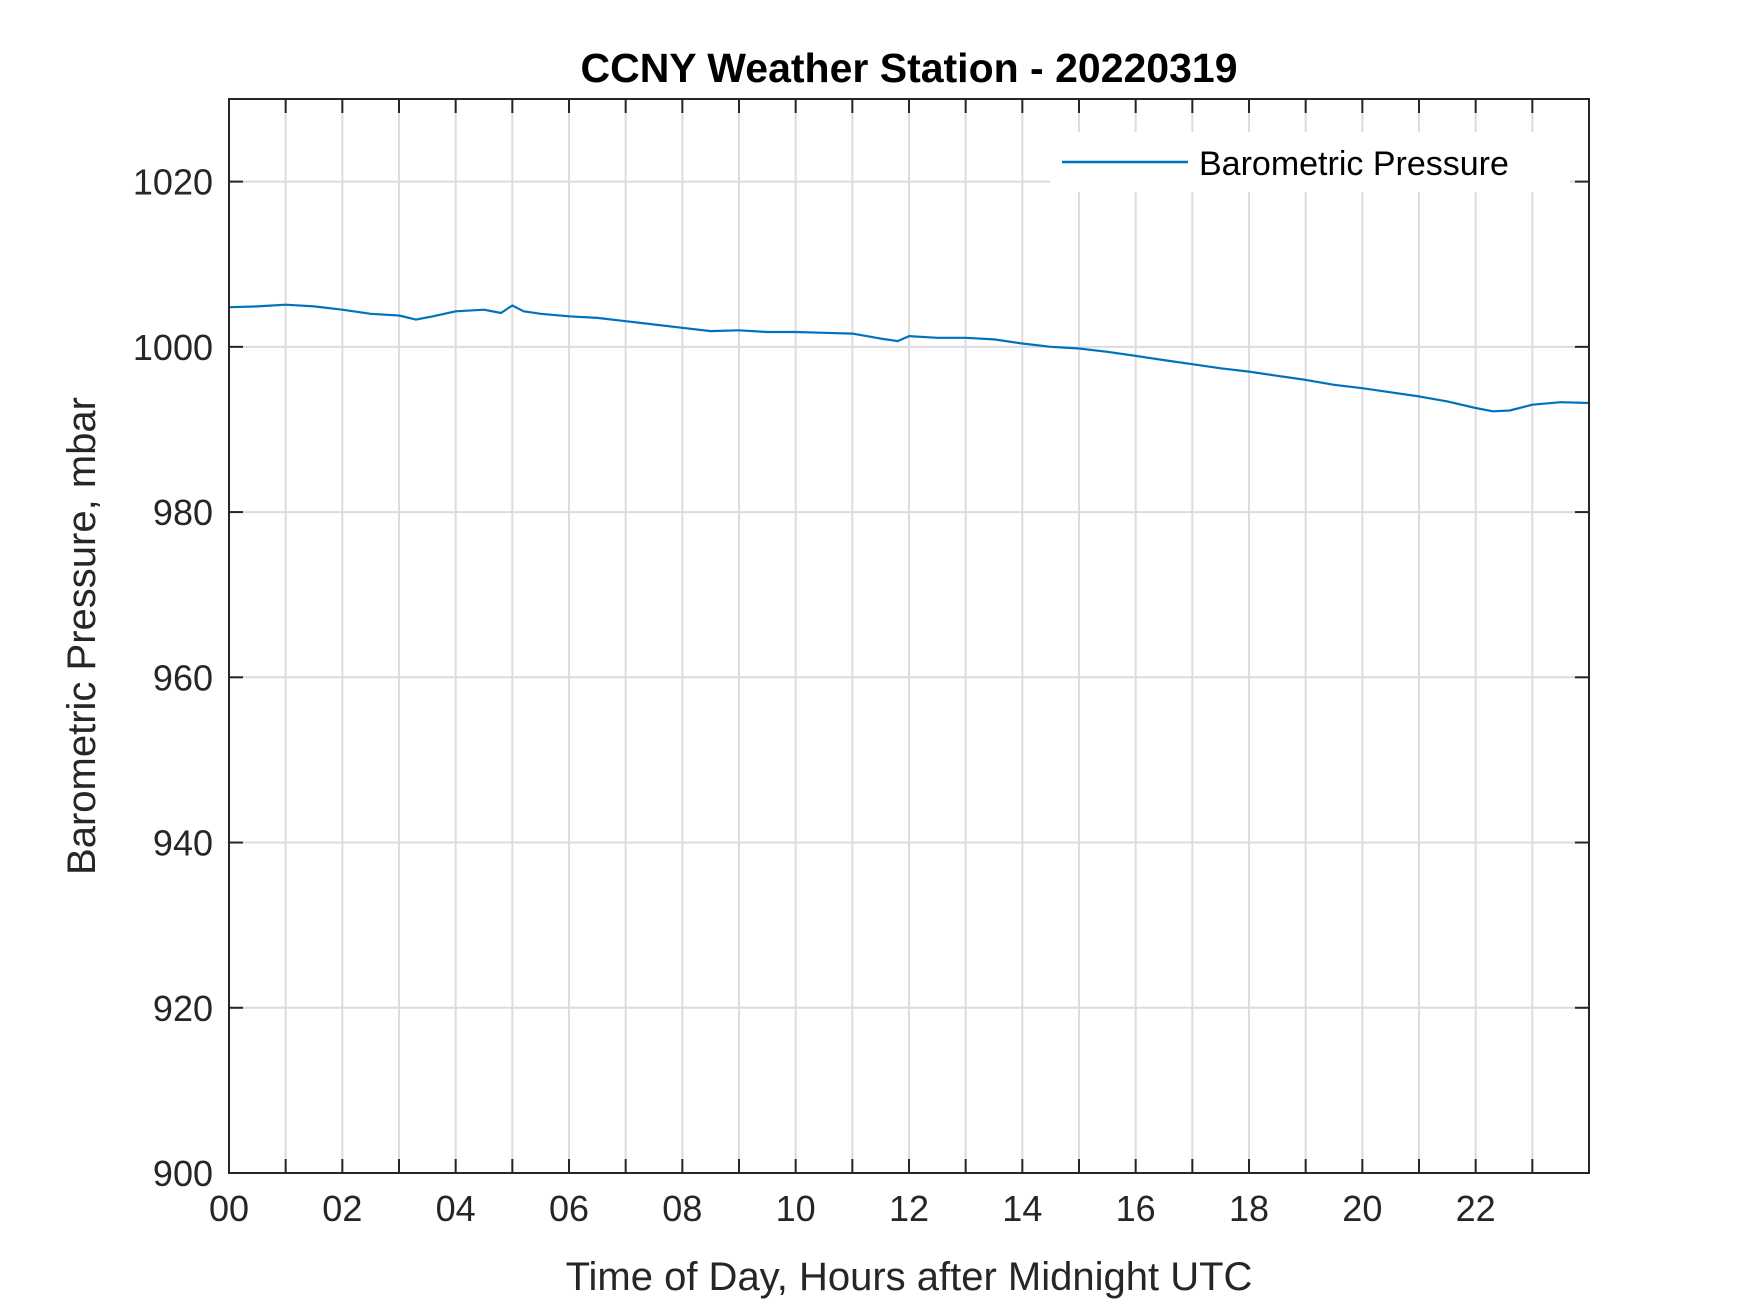 This screenshot has width=1750, height=1313. Describe the element at coordinates (183, 677) in the screenshot. I see `y-tick-label: 960` at that location.